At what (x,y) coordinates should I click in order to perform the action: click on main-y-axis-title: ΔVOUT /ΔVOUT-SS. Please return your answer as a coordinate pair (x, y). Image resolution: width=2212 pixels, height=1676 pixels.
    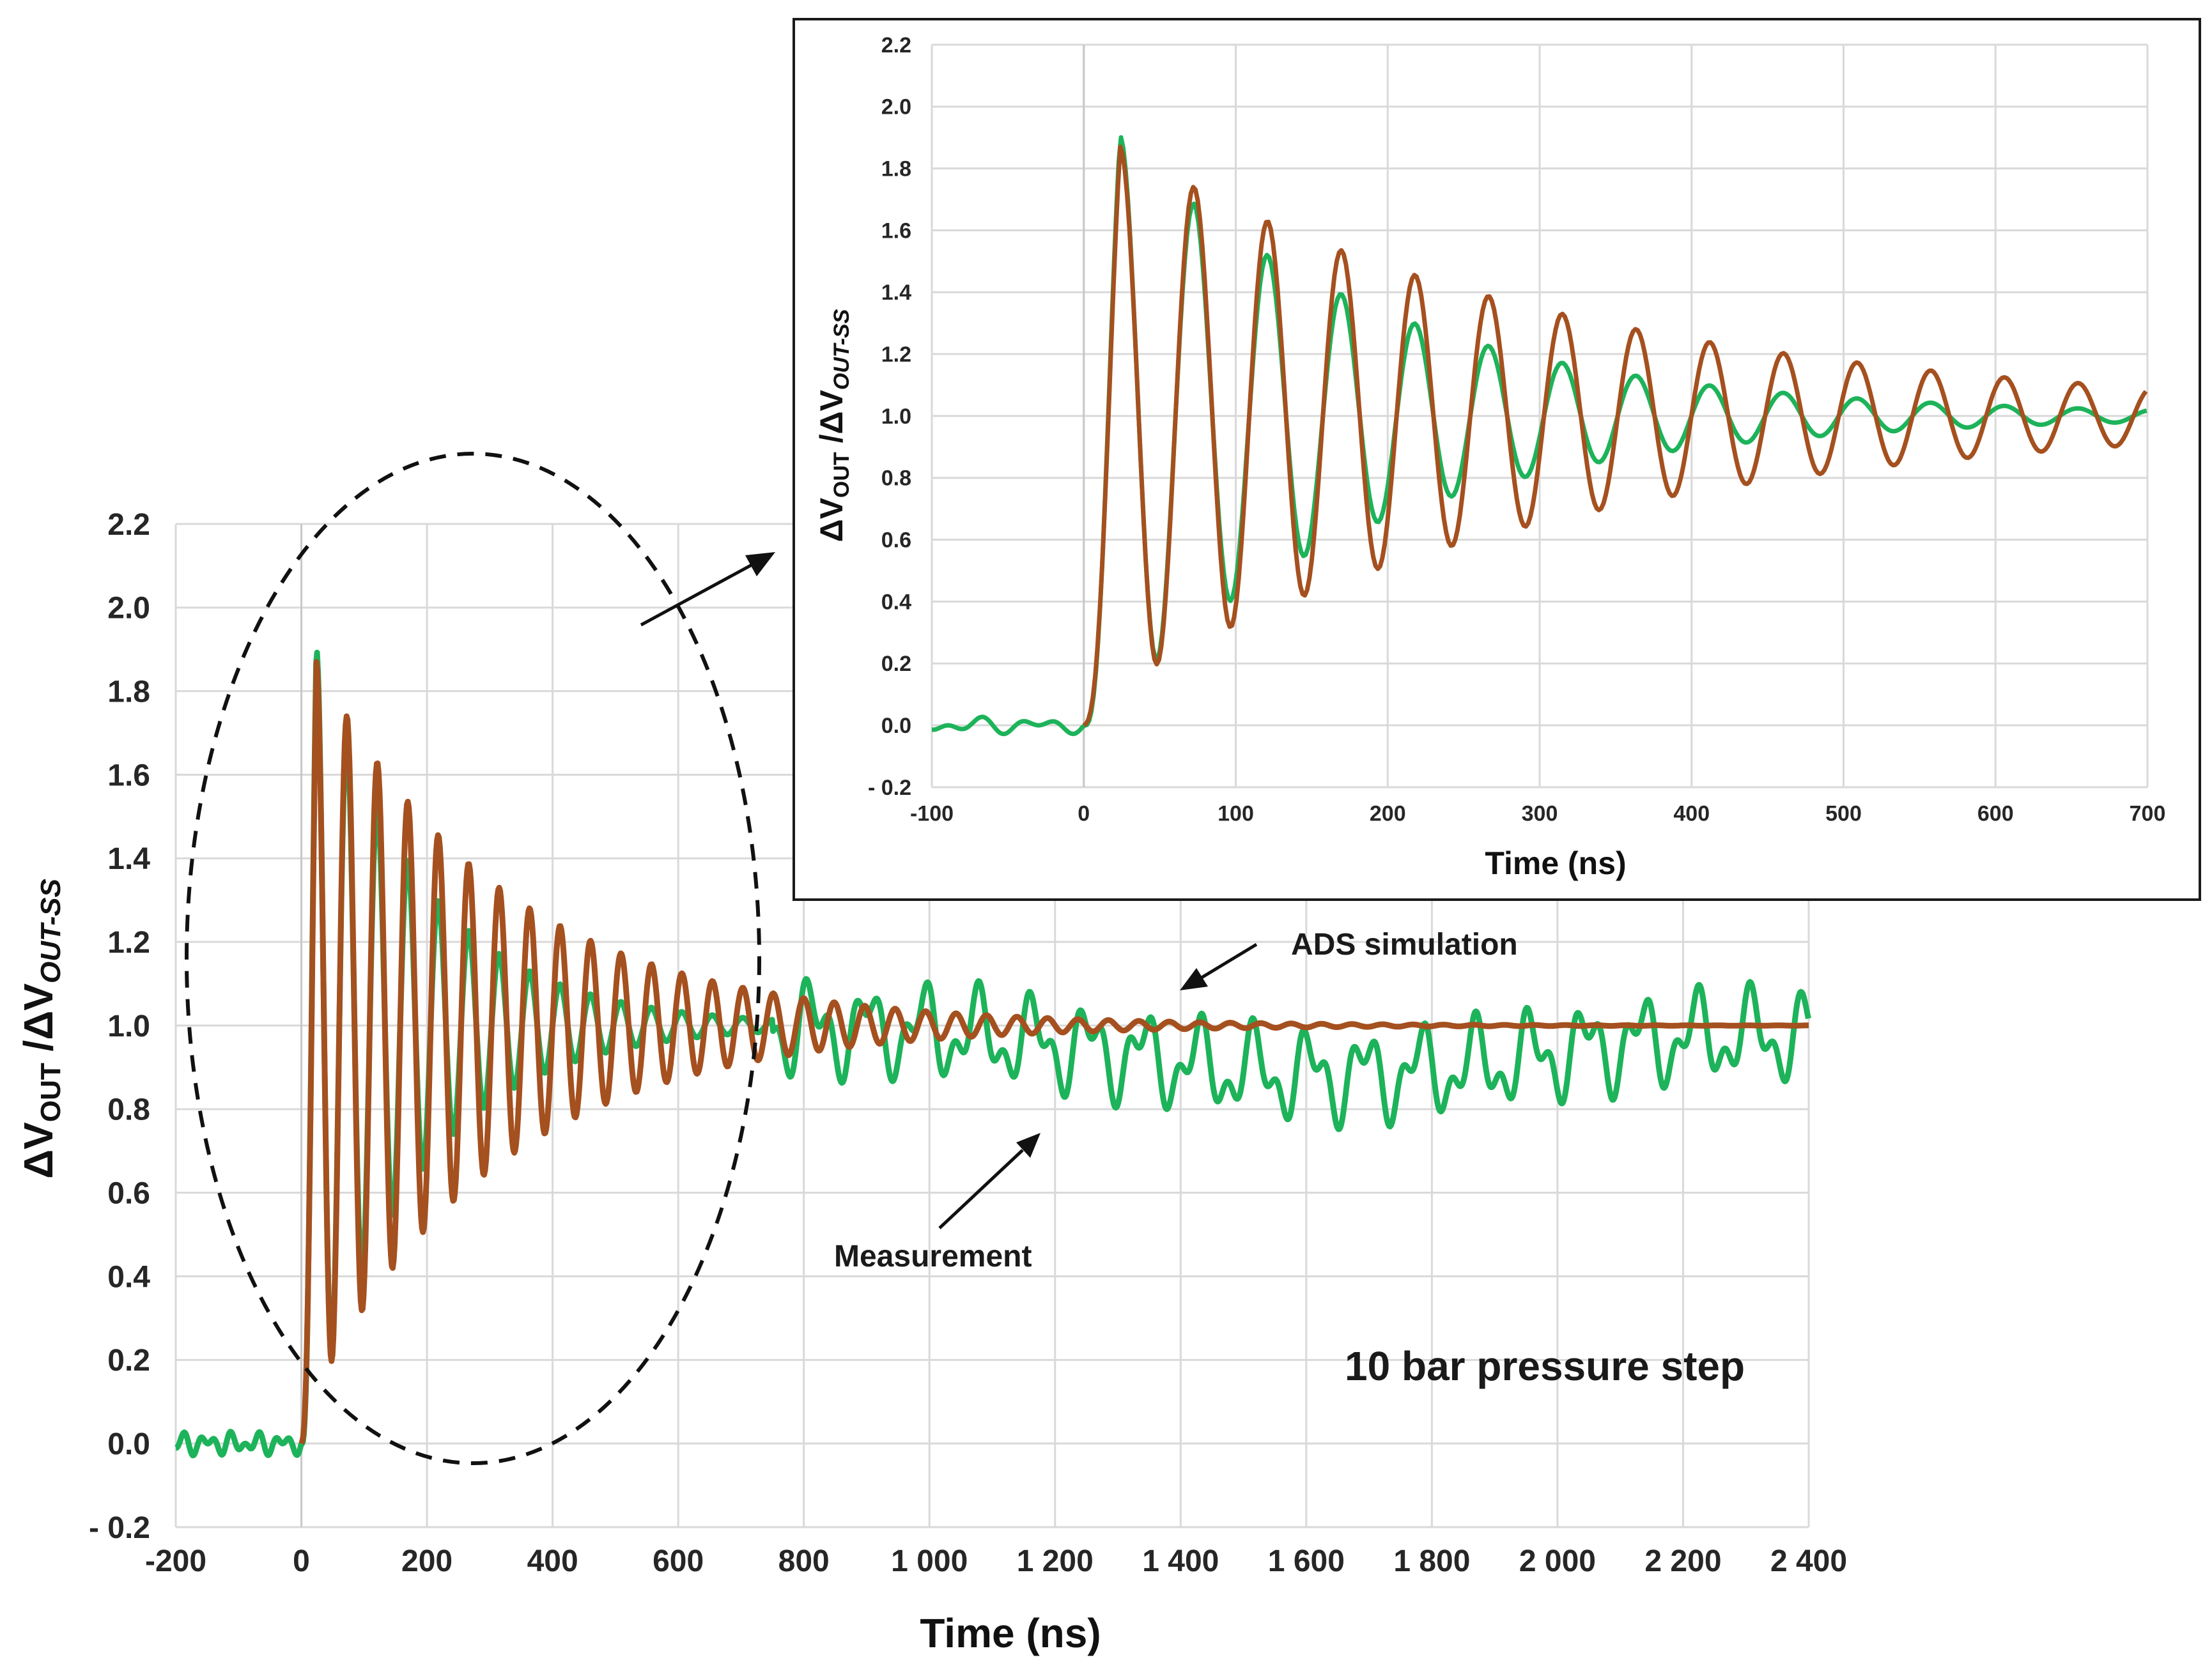
    Looking at the image, I should click on (41, 1029).